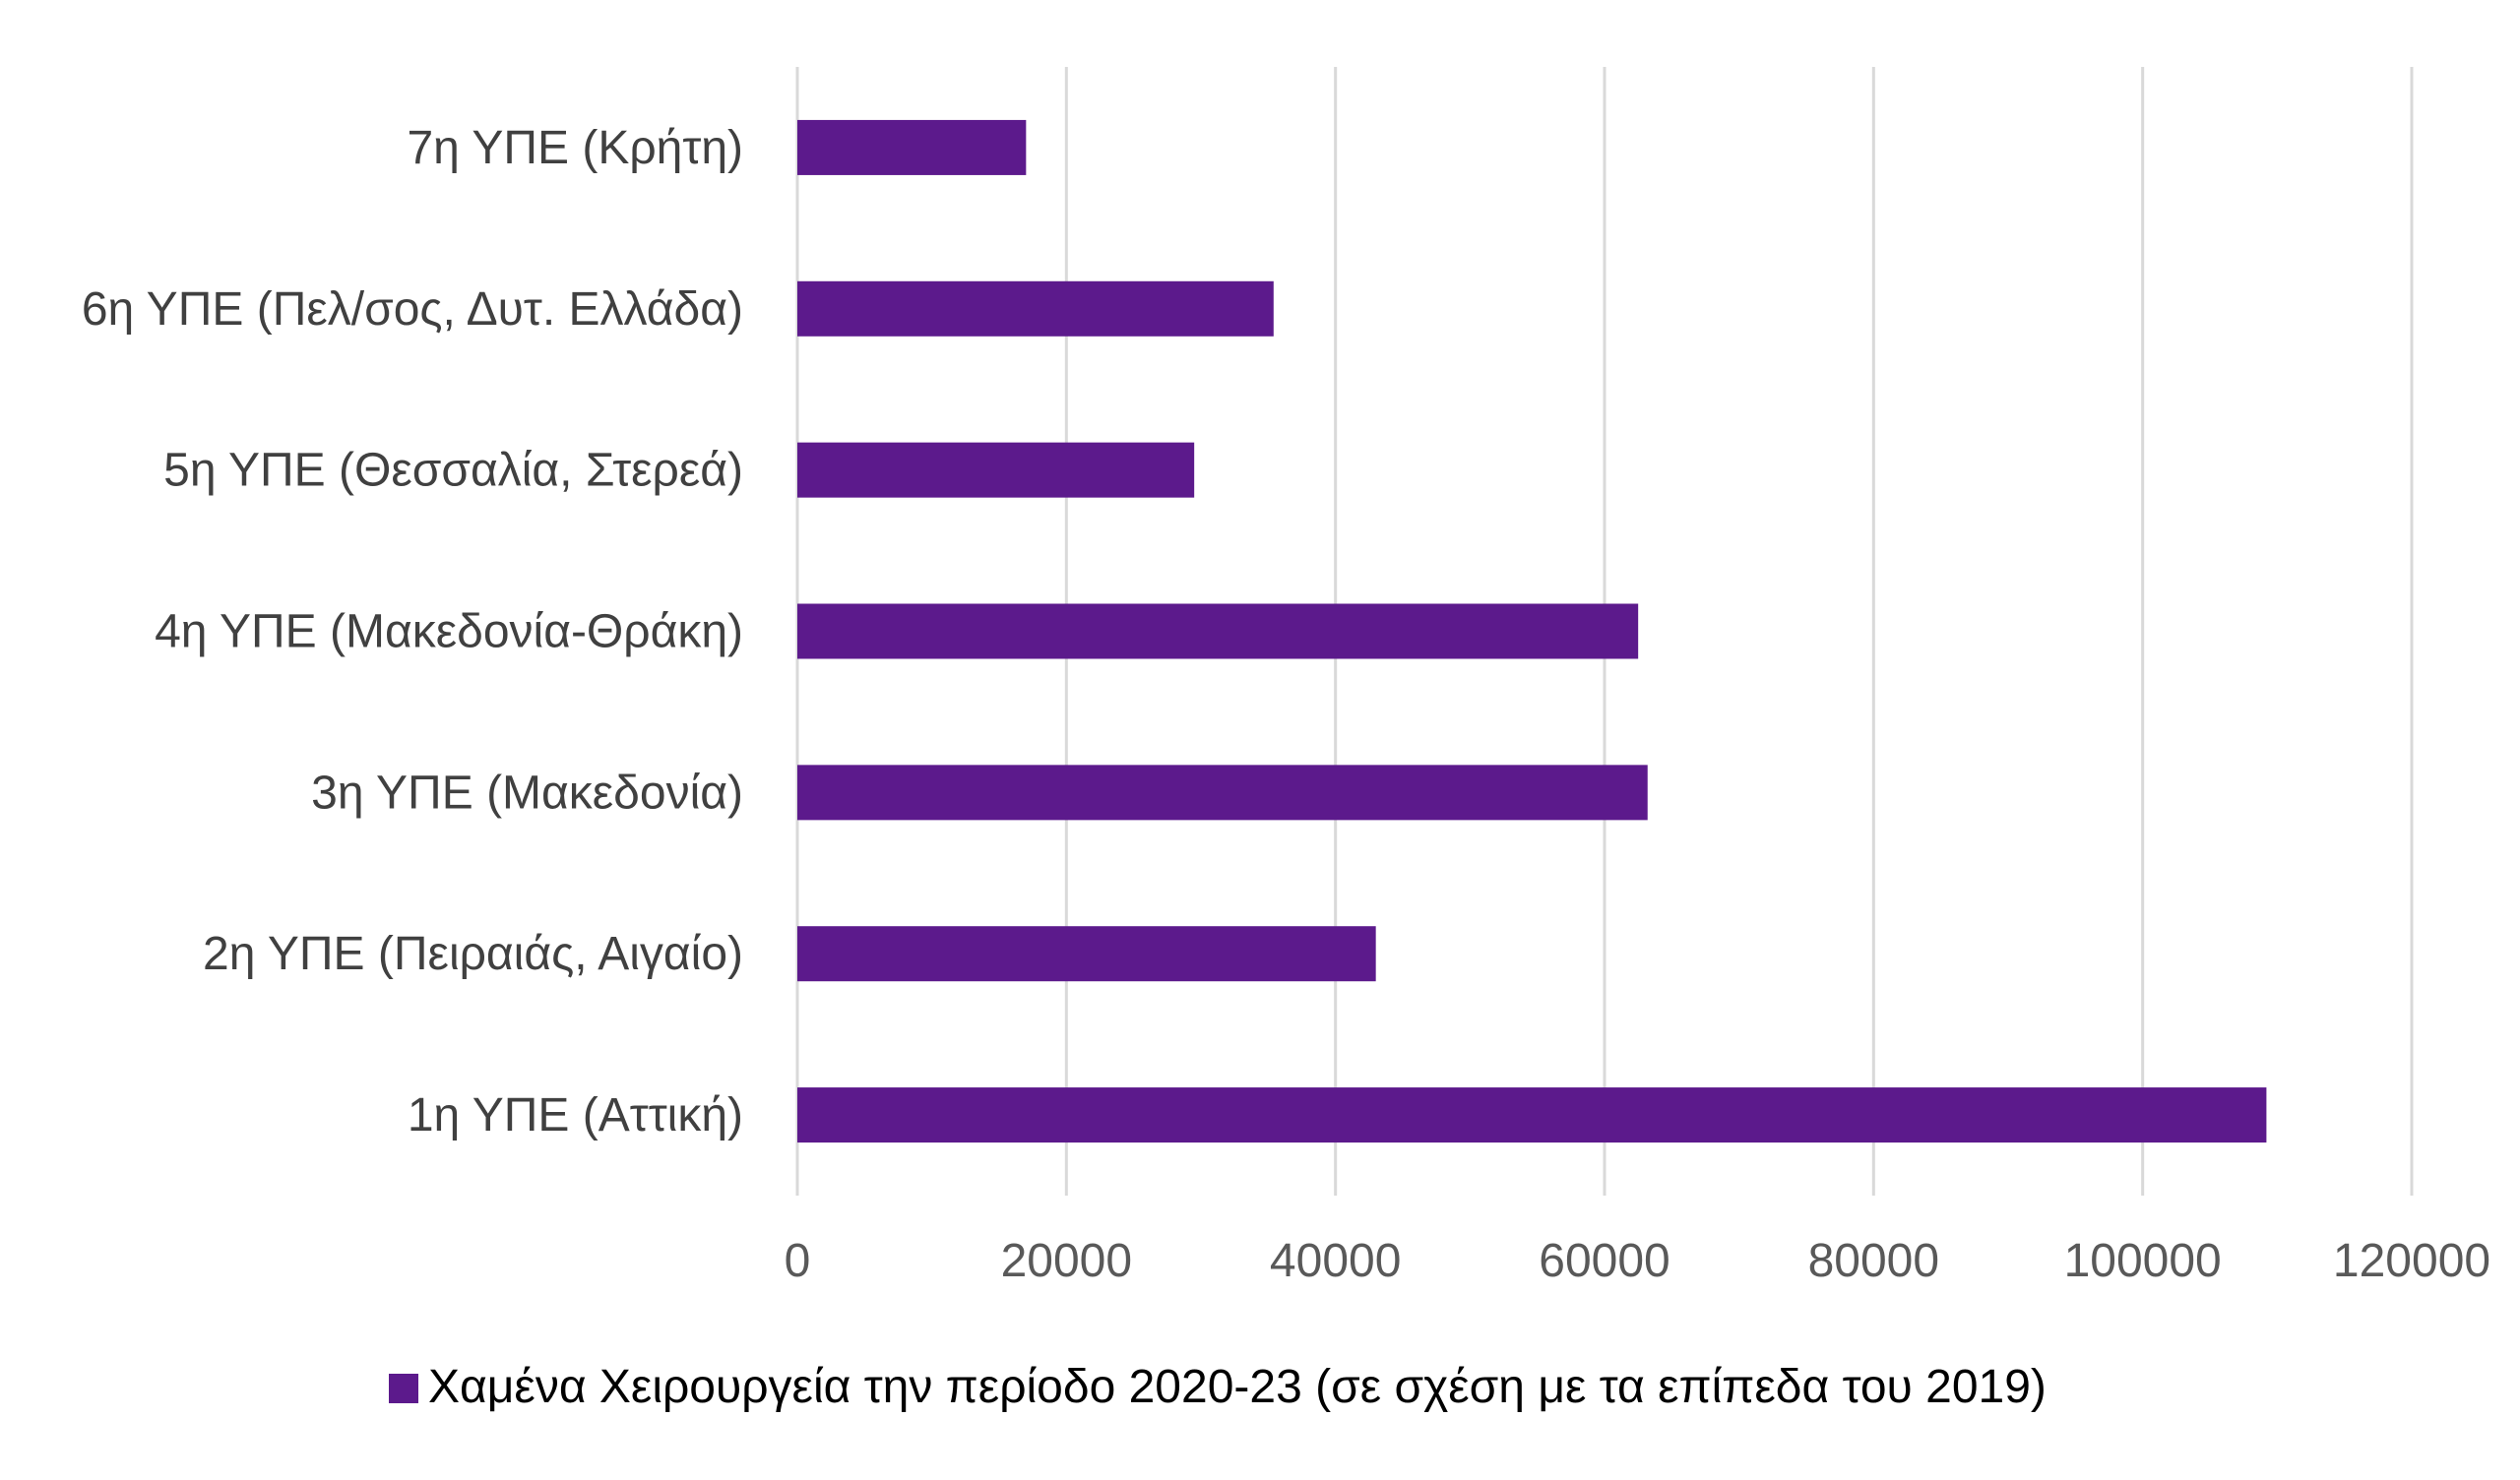  Describe the element at coordinates (575, 1115) in the screenshot. I see `category-label: 1η ΥΠΕ (Αττική)` at that location.